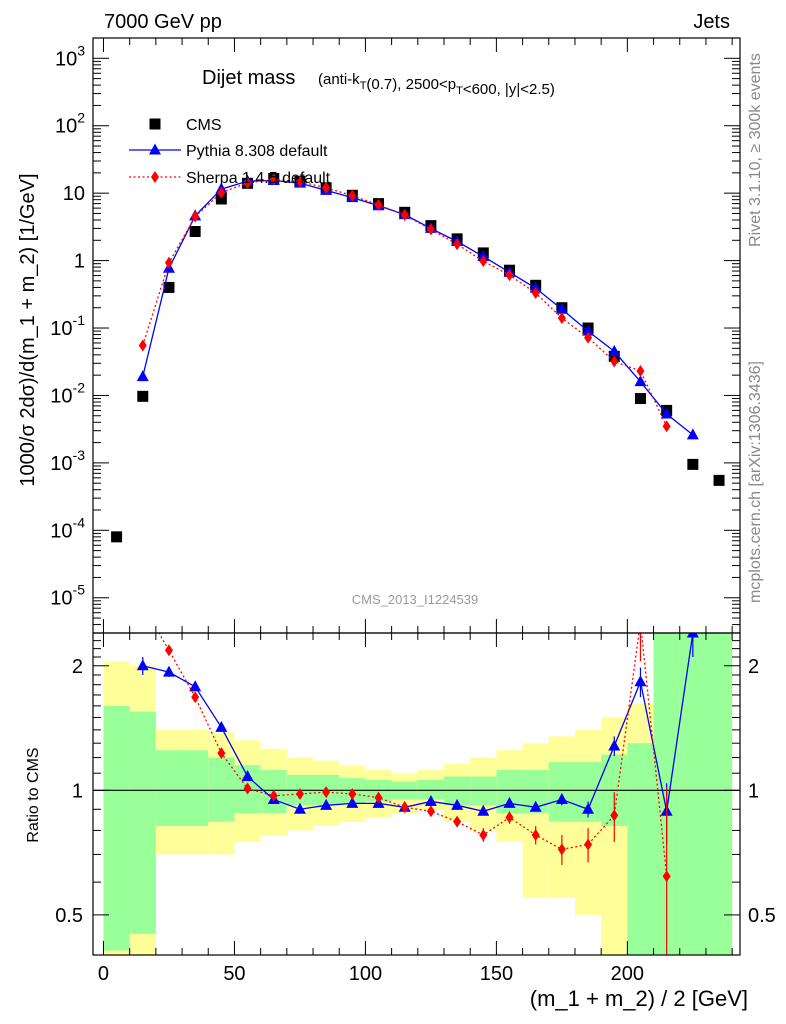  I want to click on rivet-label: Rivet 3.1.10, ≥ 300k events, so click(755, 150).